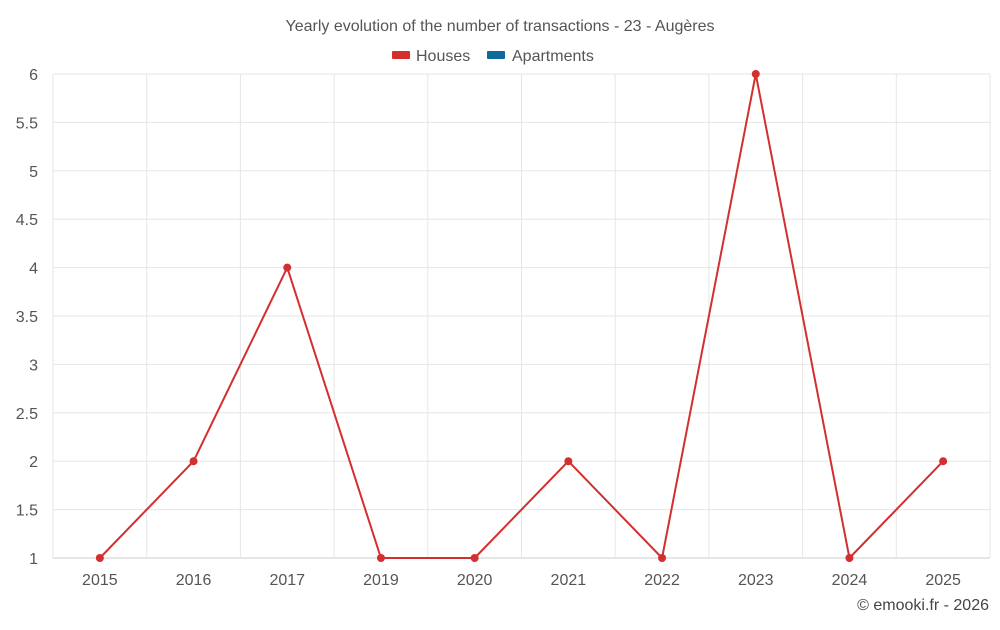 Image resolution: width=1000 pixels, height=630 pixels. Describe the element at coordinates (662, 580) in the screenshot. I see `x-tick-label: 2022` at that location.